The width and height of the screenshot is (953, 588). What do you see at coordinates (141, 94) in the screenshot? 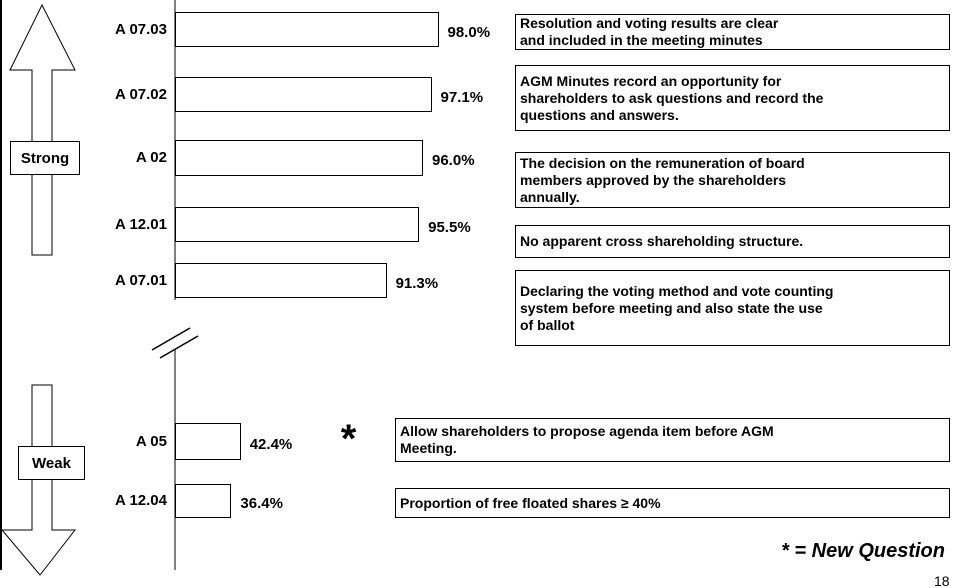
I see `category-label: A 07.02` at bounding box center [141, 94].